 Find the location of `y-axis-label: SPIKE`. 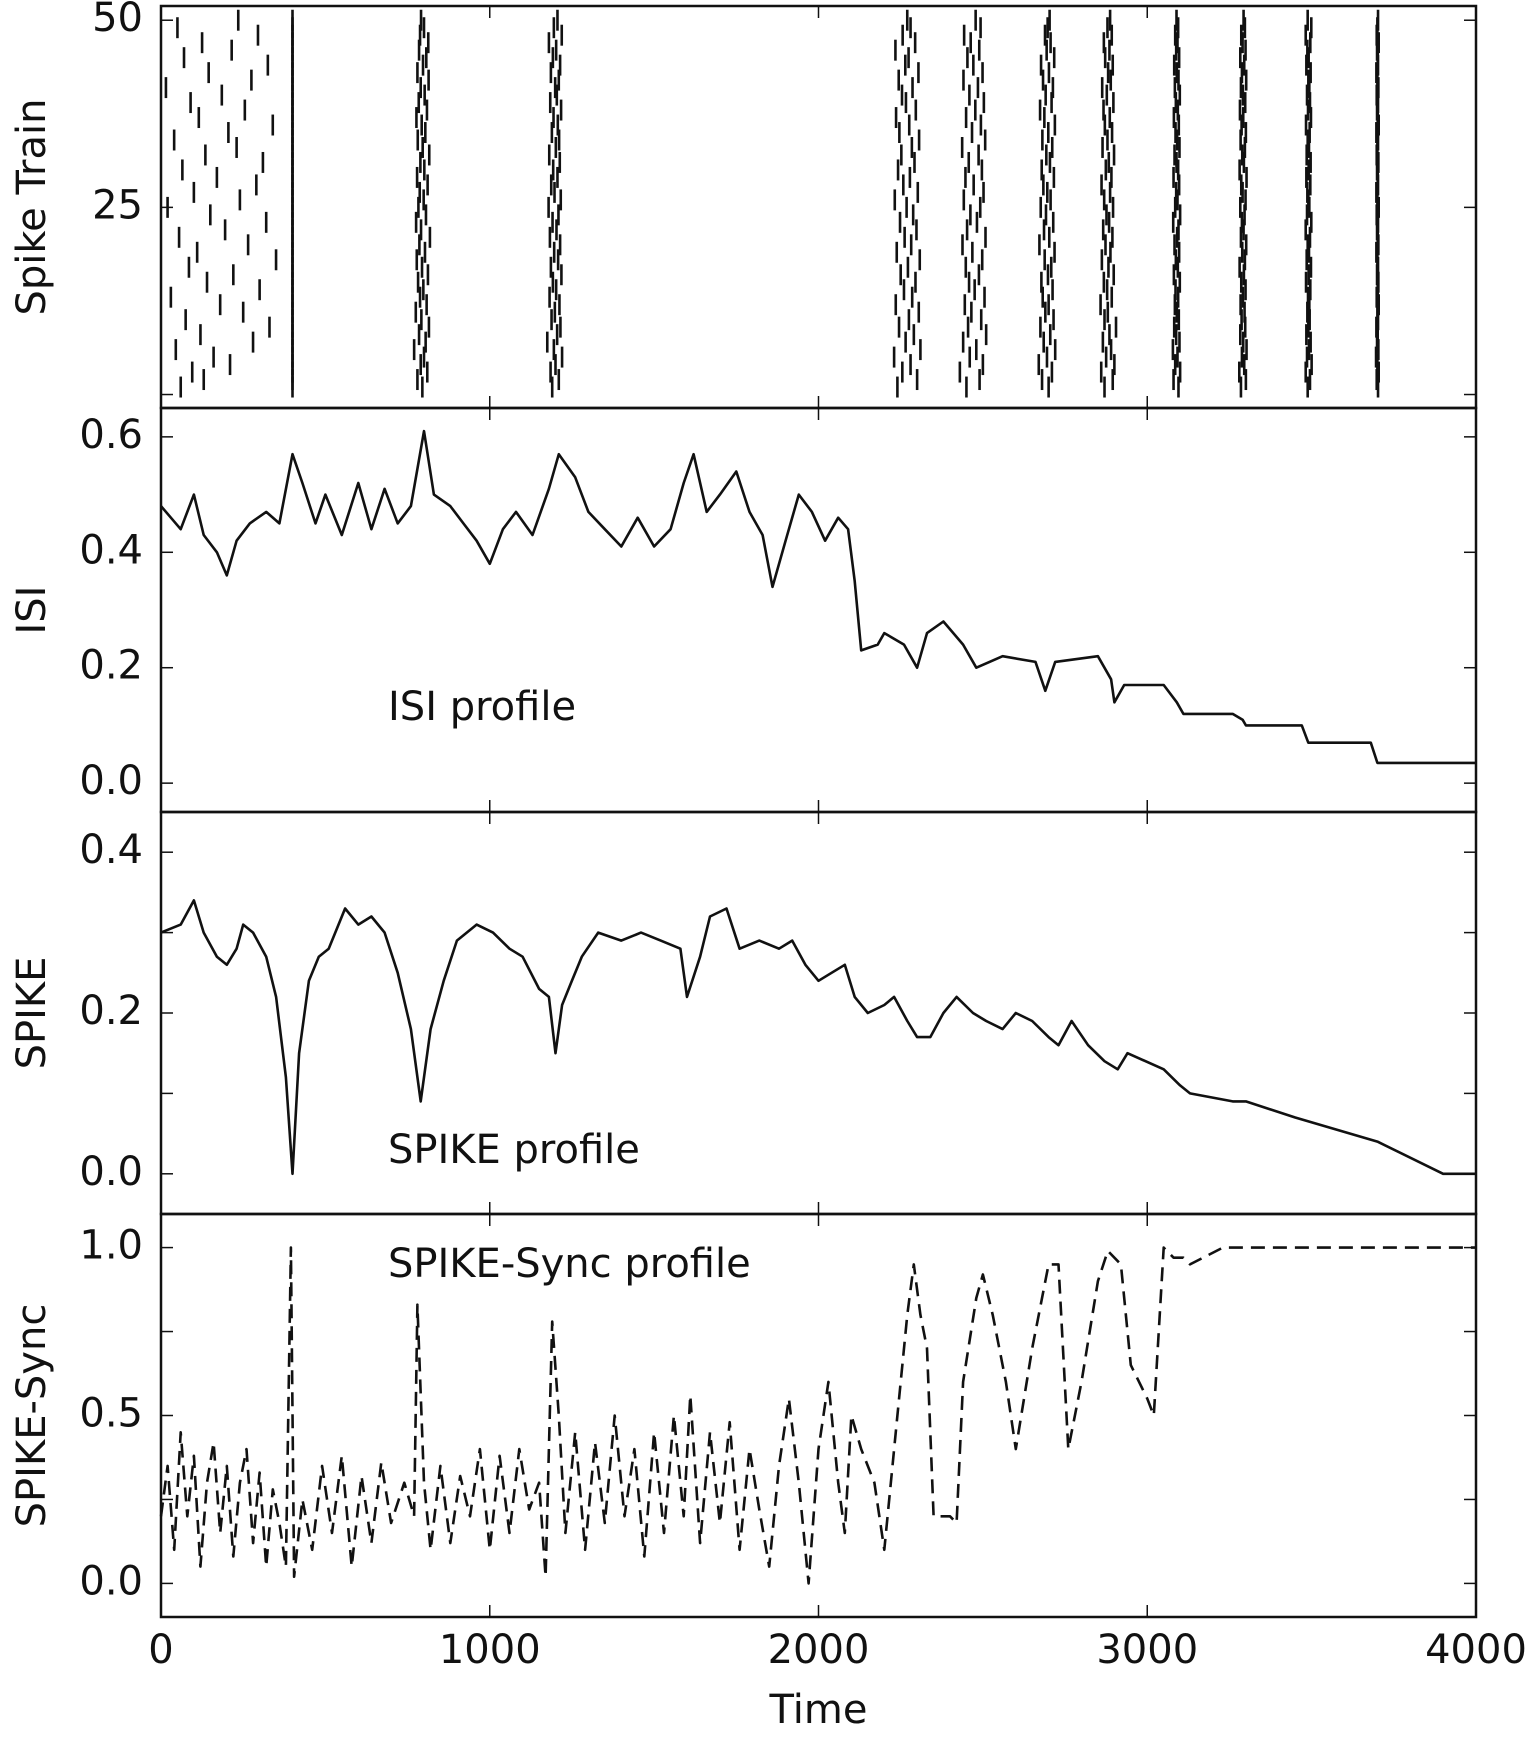

y-axis-label: SPIKE is located at coordinates (32, 1013).